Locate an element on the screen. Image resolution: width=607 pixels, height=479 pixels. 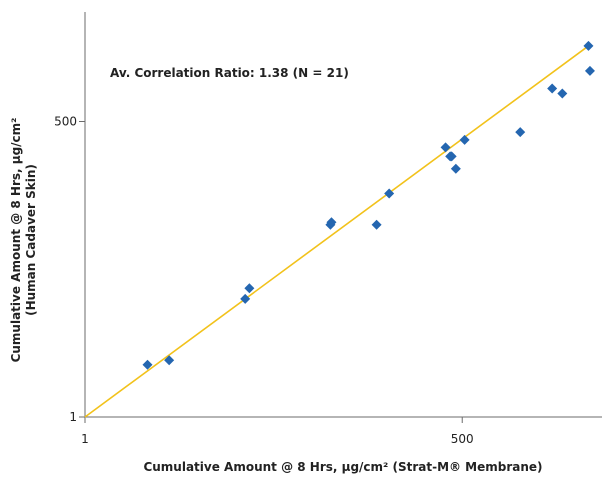
y-tick-label-1: 500 is located at coordinates (65, 121).